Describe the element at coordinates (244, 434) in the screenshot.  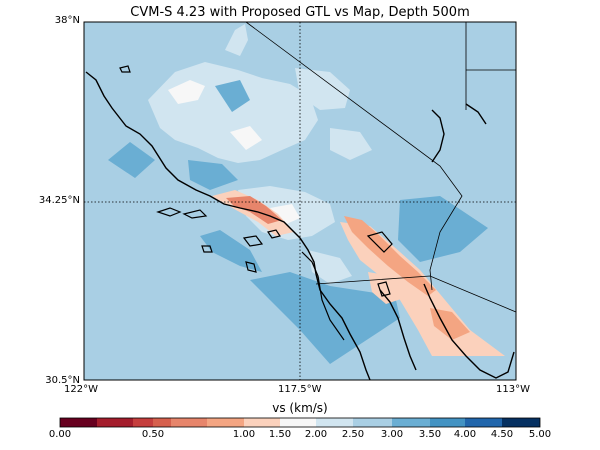
I see `colorbar-tick-label: 1.00` at that location.